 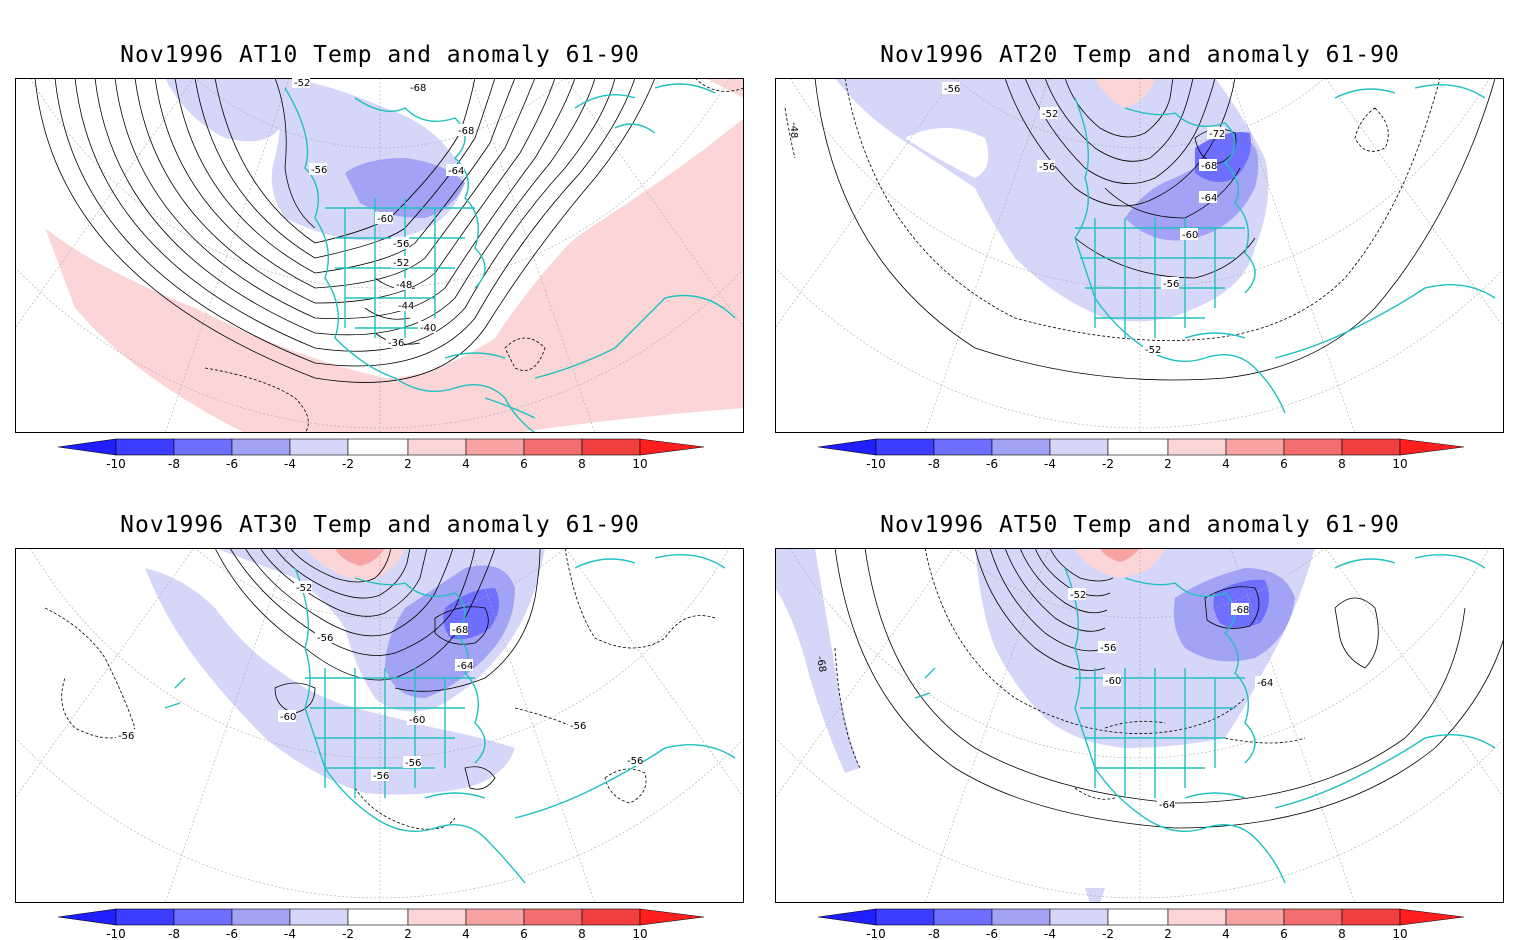 What do you see at coordinates (380, 525) in the screenshot?
I see `panel-title: Nov1996 AT30 Temp and anomaly 61-90` at bounding box center [380, 525].